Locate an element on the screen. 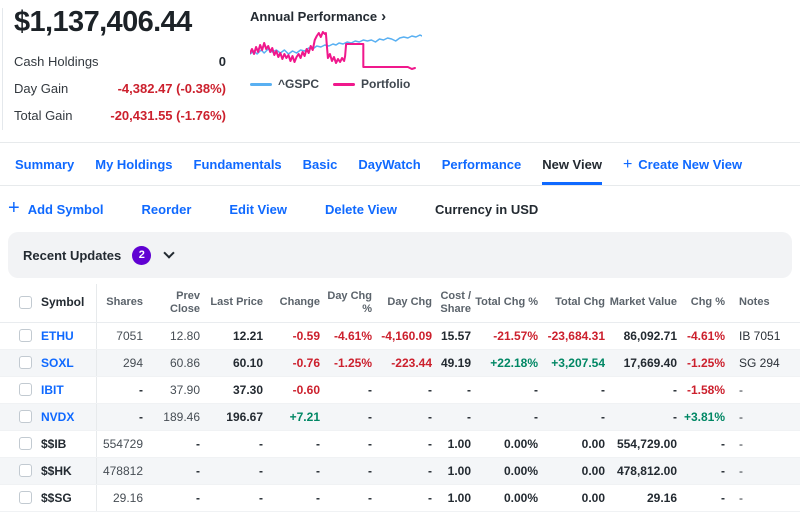  cell-day-chg: -223.44 is located at coordinates (403, 363).